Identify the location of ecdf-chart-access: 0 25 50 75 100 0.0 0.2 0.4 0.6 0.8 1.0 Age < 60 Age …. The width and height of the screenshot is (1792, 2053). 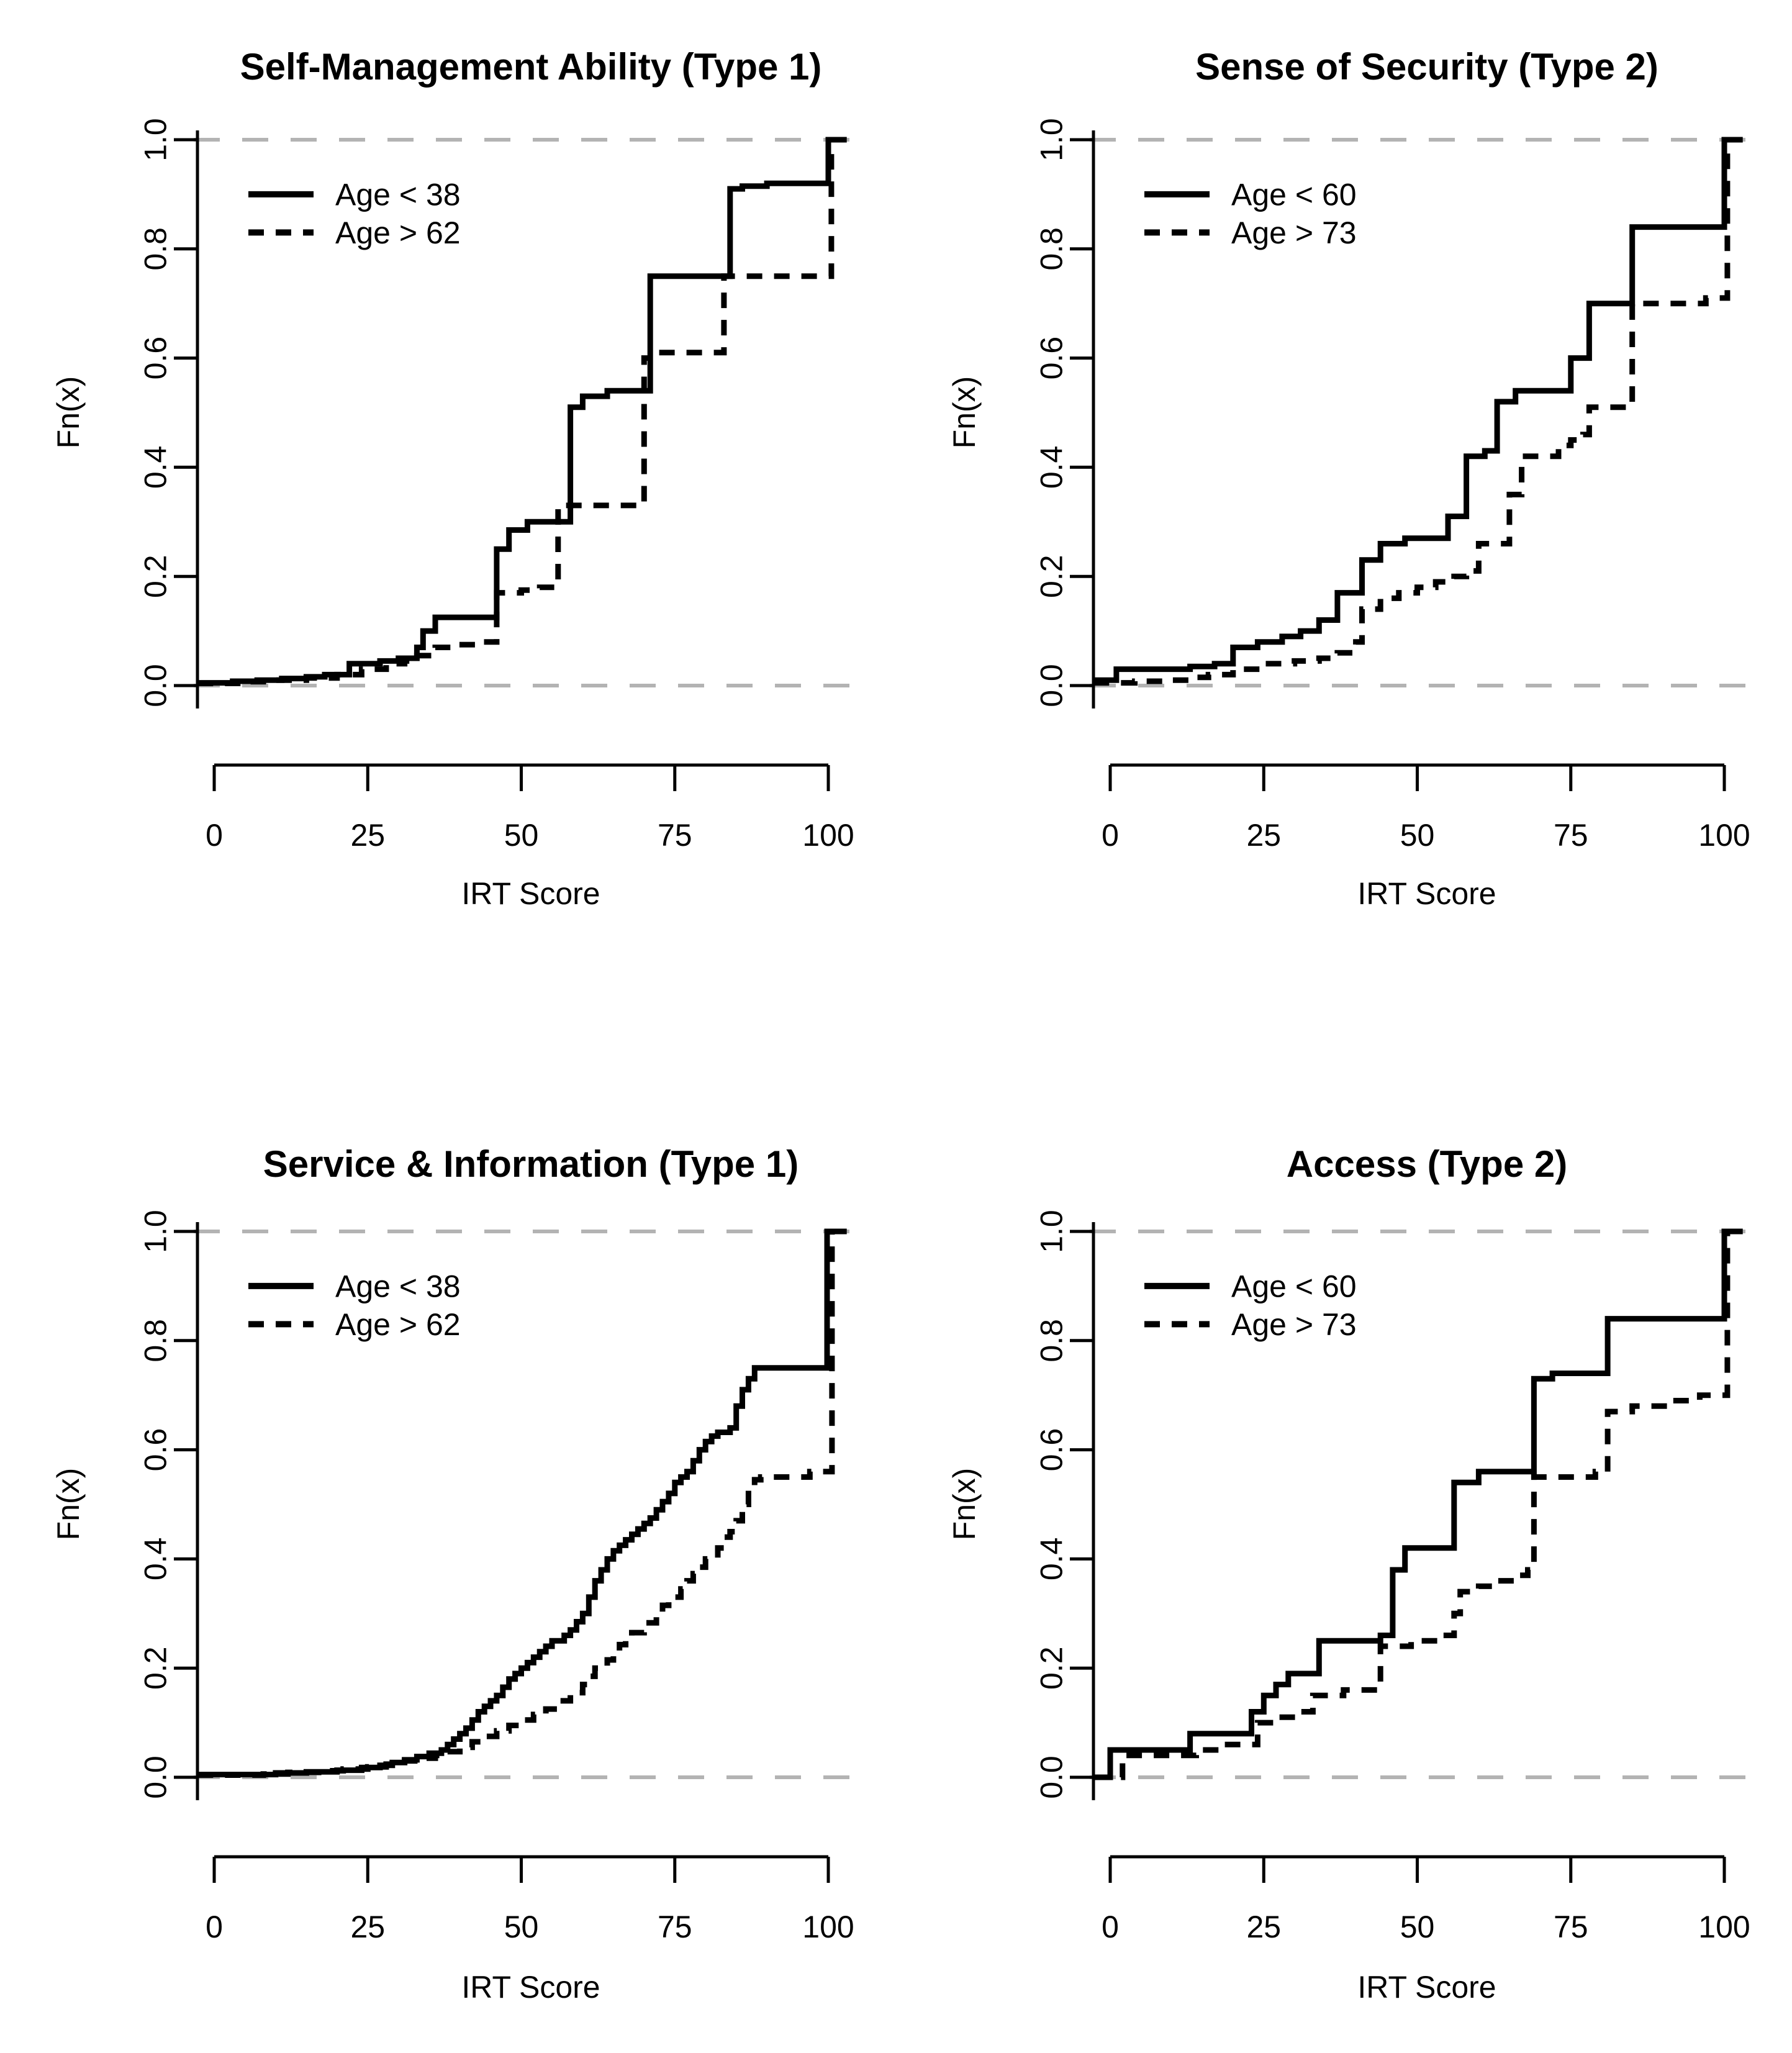
(1400, 1577).